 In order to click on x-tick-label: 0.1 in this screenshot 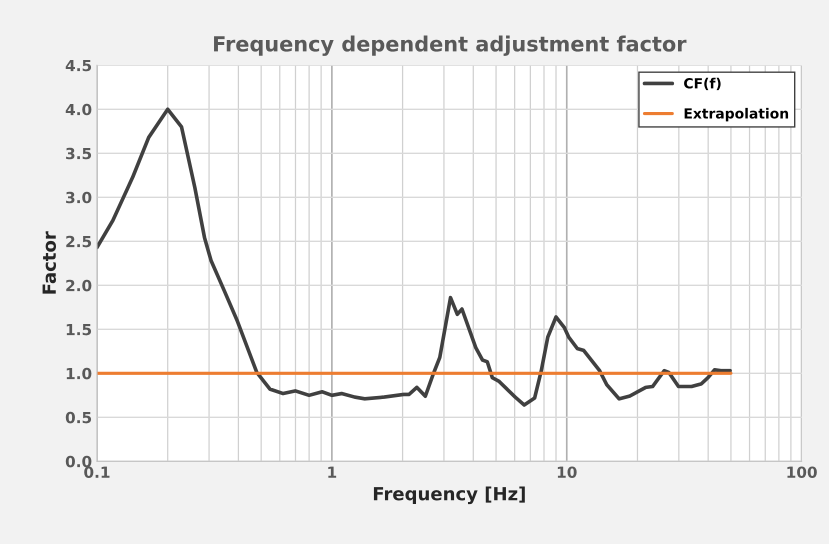, I will do `click(97, 472)`.